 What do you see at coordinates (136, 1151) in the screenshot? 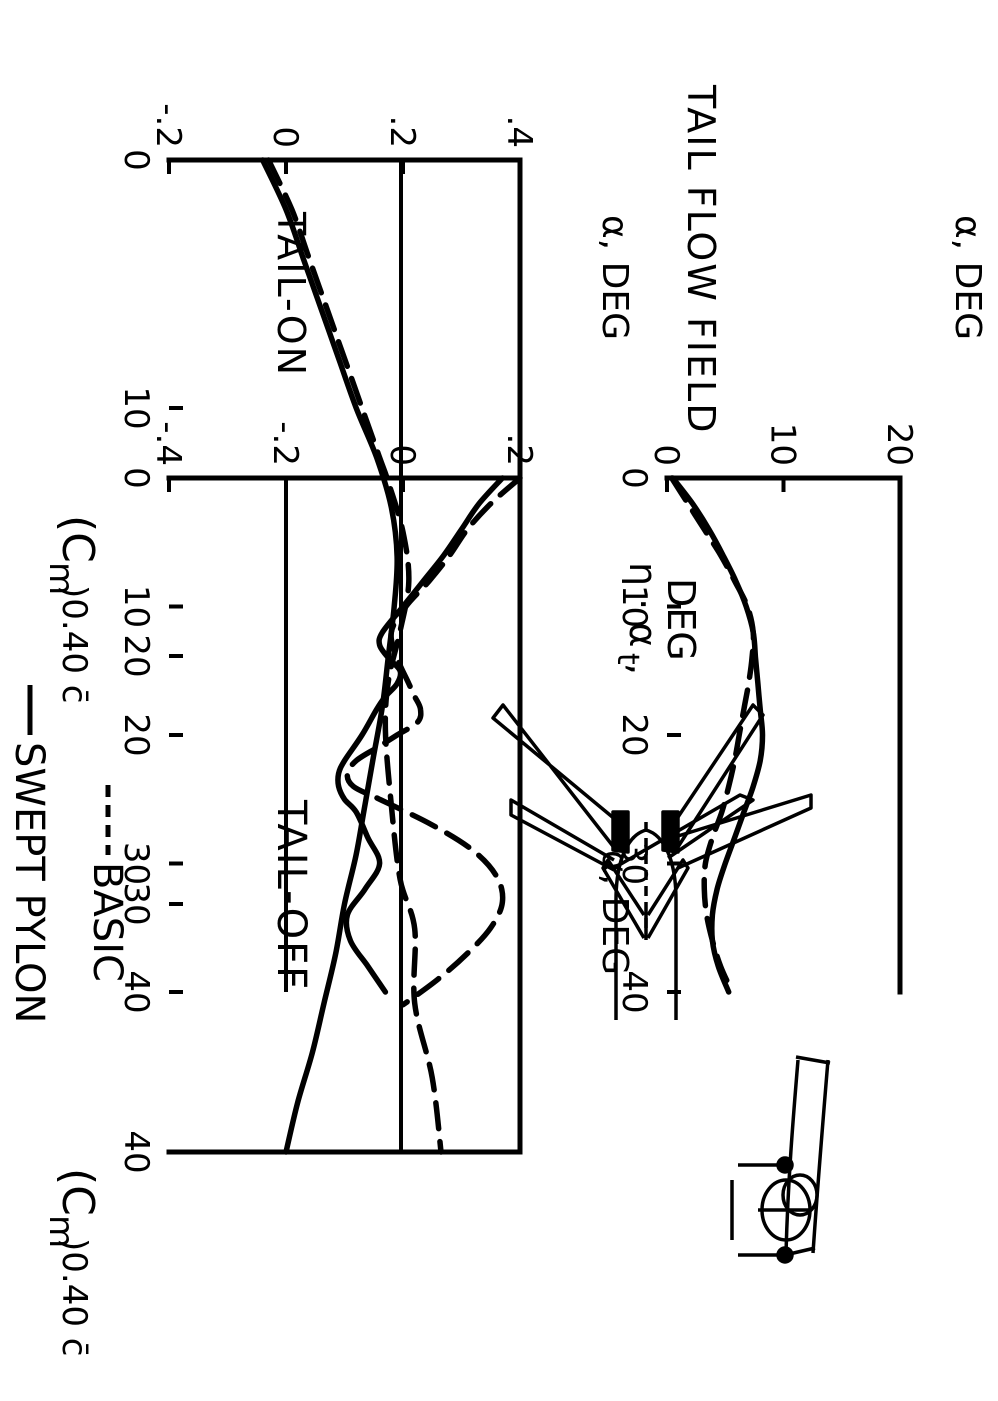
I see `tail-off-x-tick-label-40: 40` at bounding box center [136, 1151].